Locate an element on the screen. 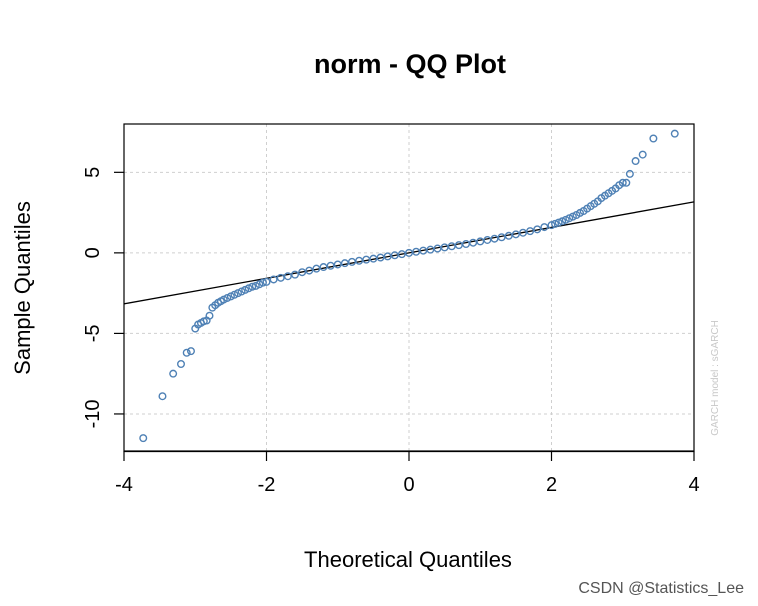  x-tick-label: 0 is located at coordinates (408, 485).